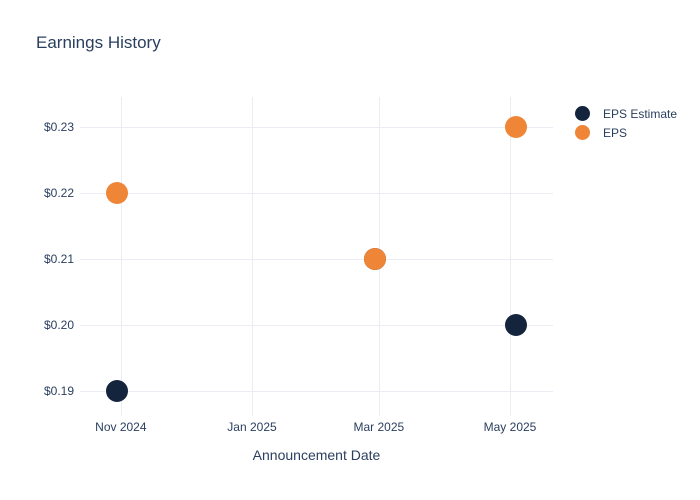  What do you see at coordinates (615, 132) in the screenshot?
I see `legend-label: EPS` at bounding box center [615, 132].